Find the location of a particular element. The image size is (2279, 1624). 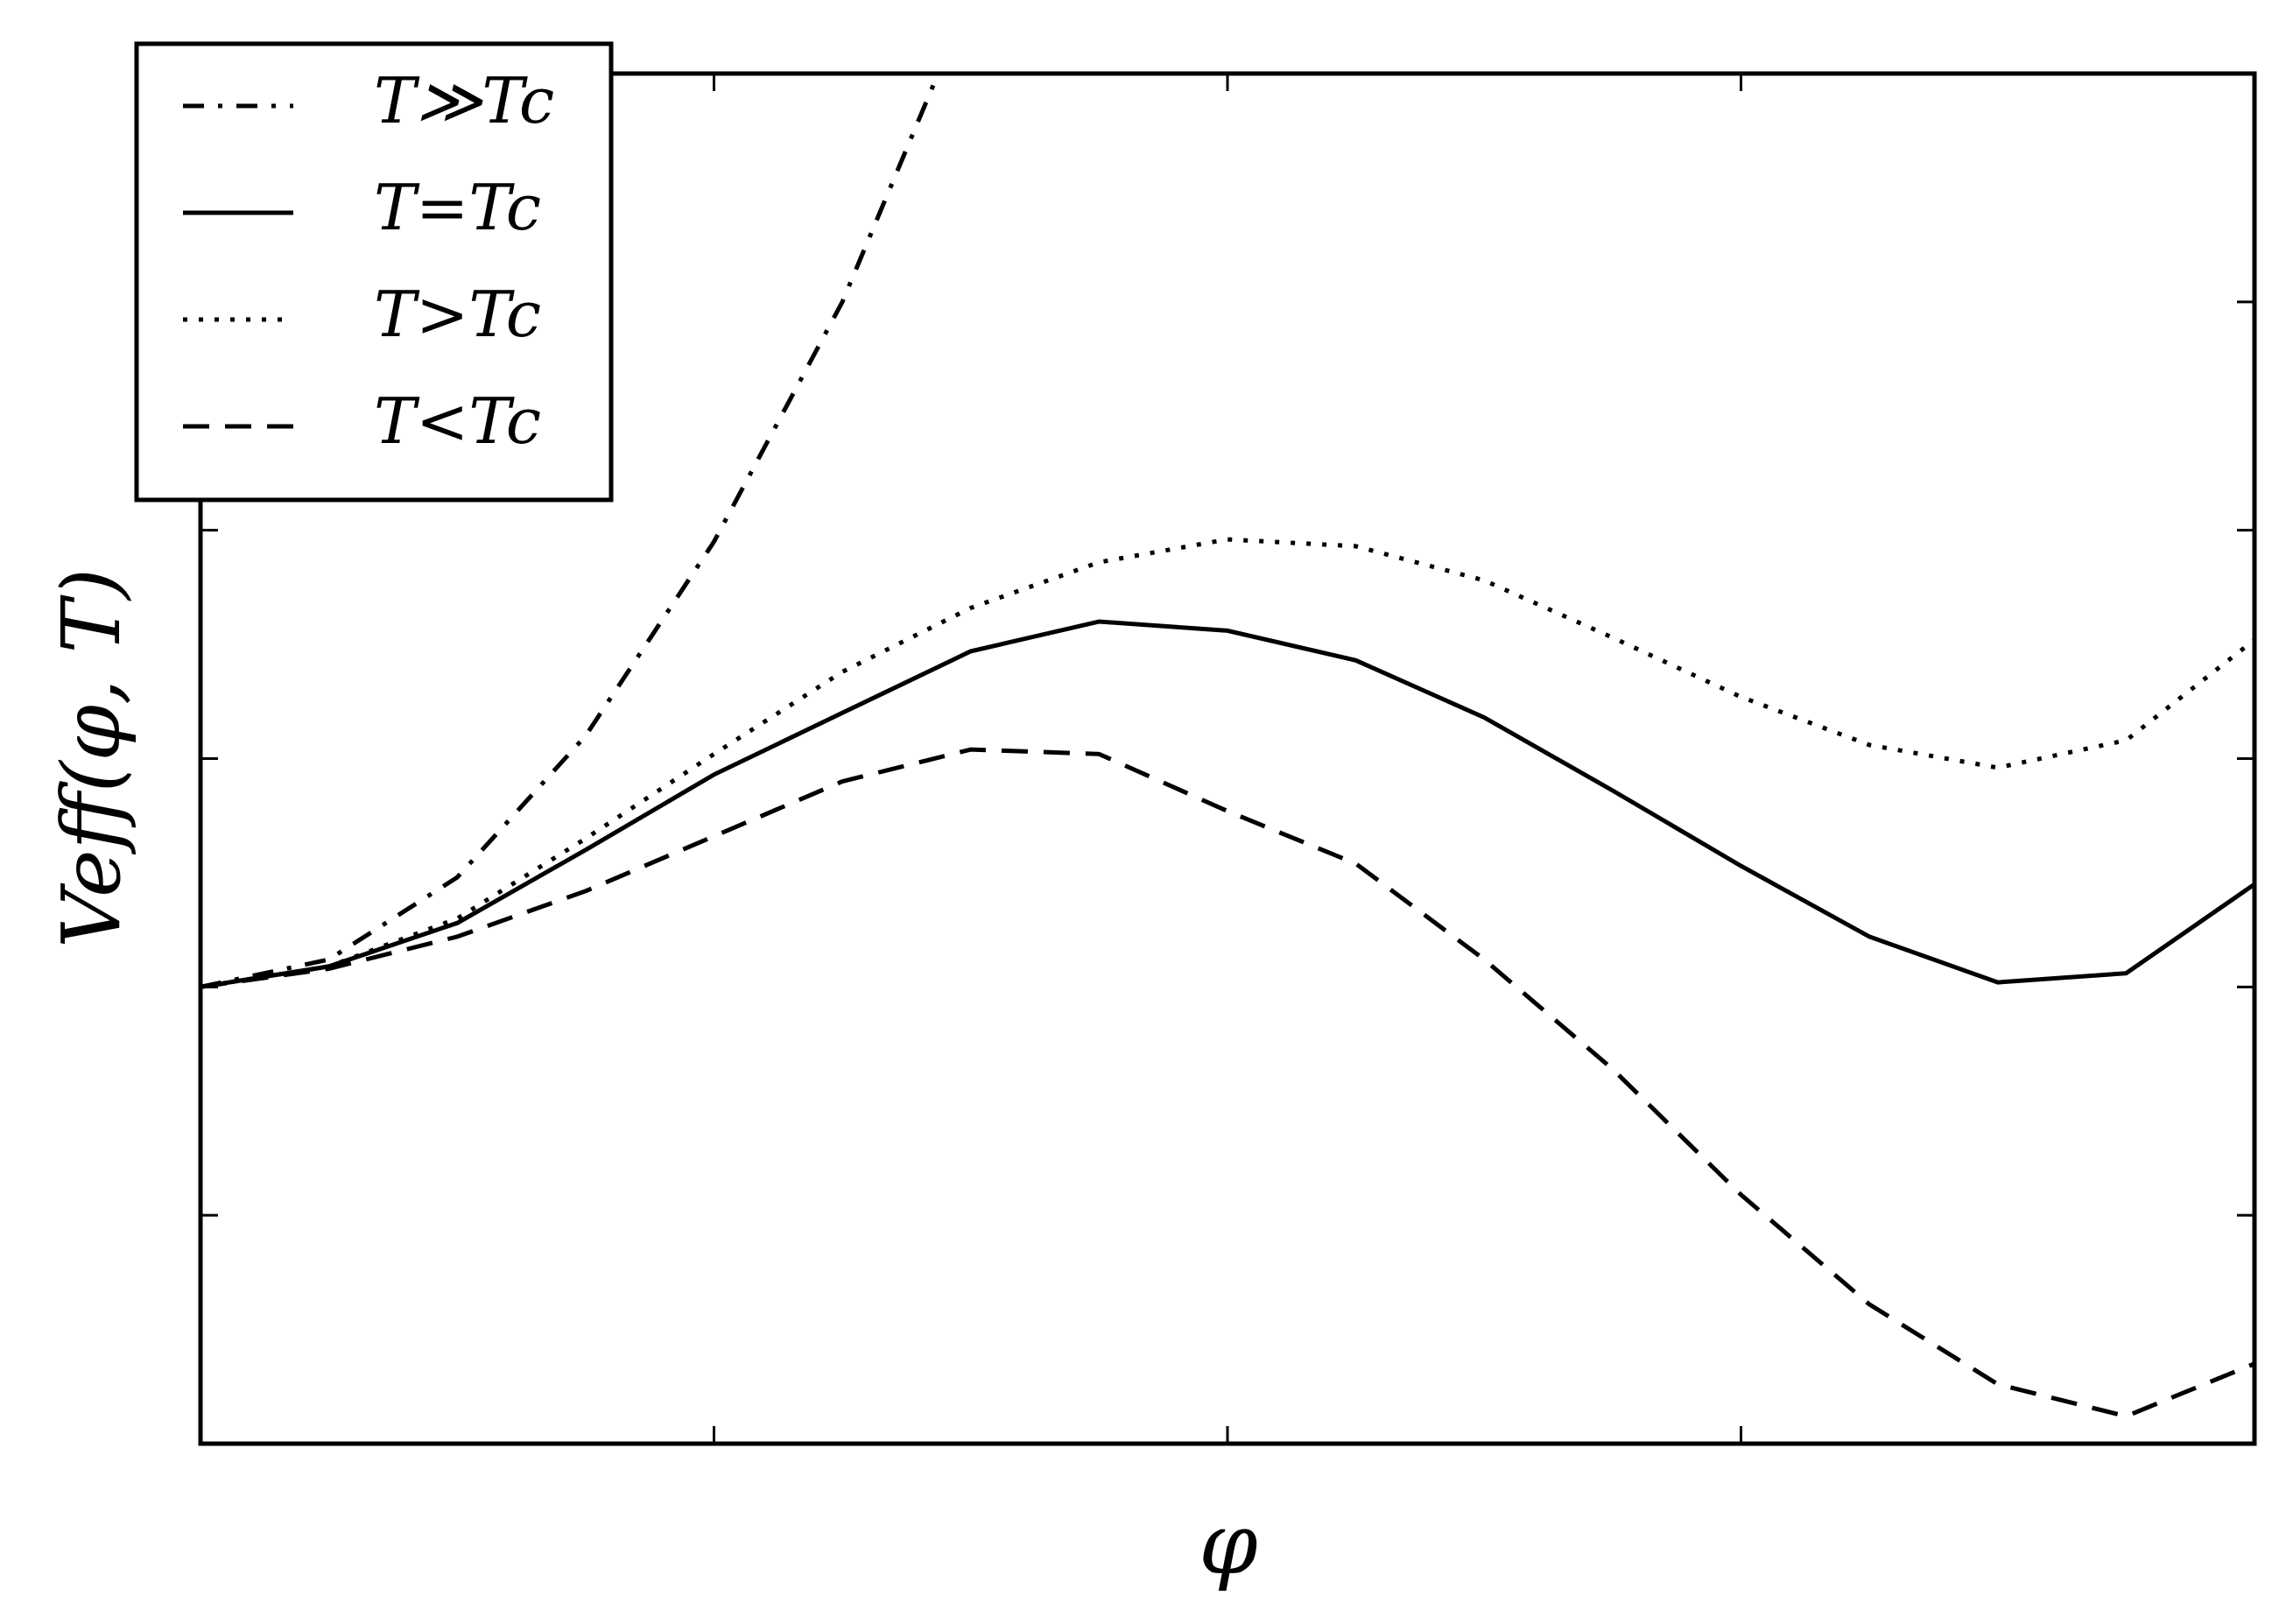

y-axis-label: Veff(φ, T) is located at coordinates (91, 758).